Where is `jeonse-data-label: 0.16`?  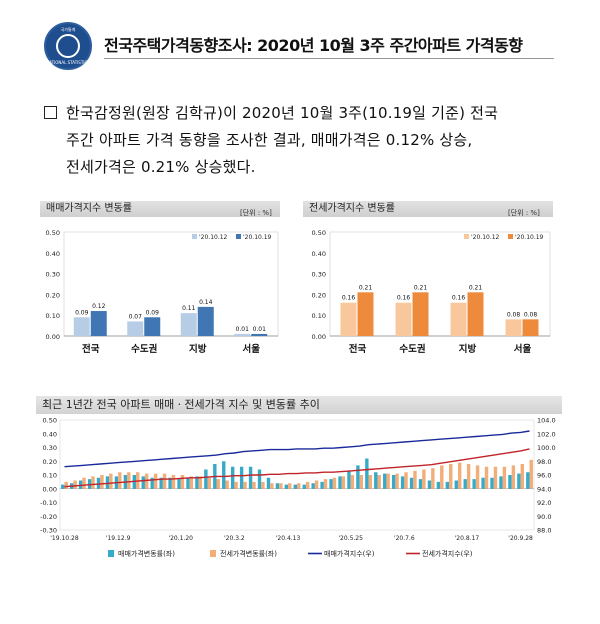 jeonse-data-label: 0.16 is located at coordinates (349, 298).